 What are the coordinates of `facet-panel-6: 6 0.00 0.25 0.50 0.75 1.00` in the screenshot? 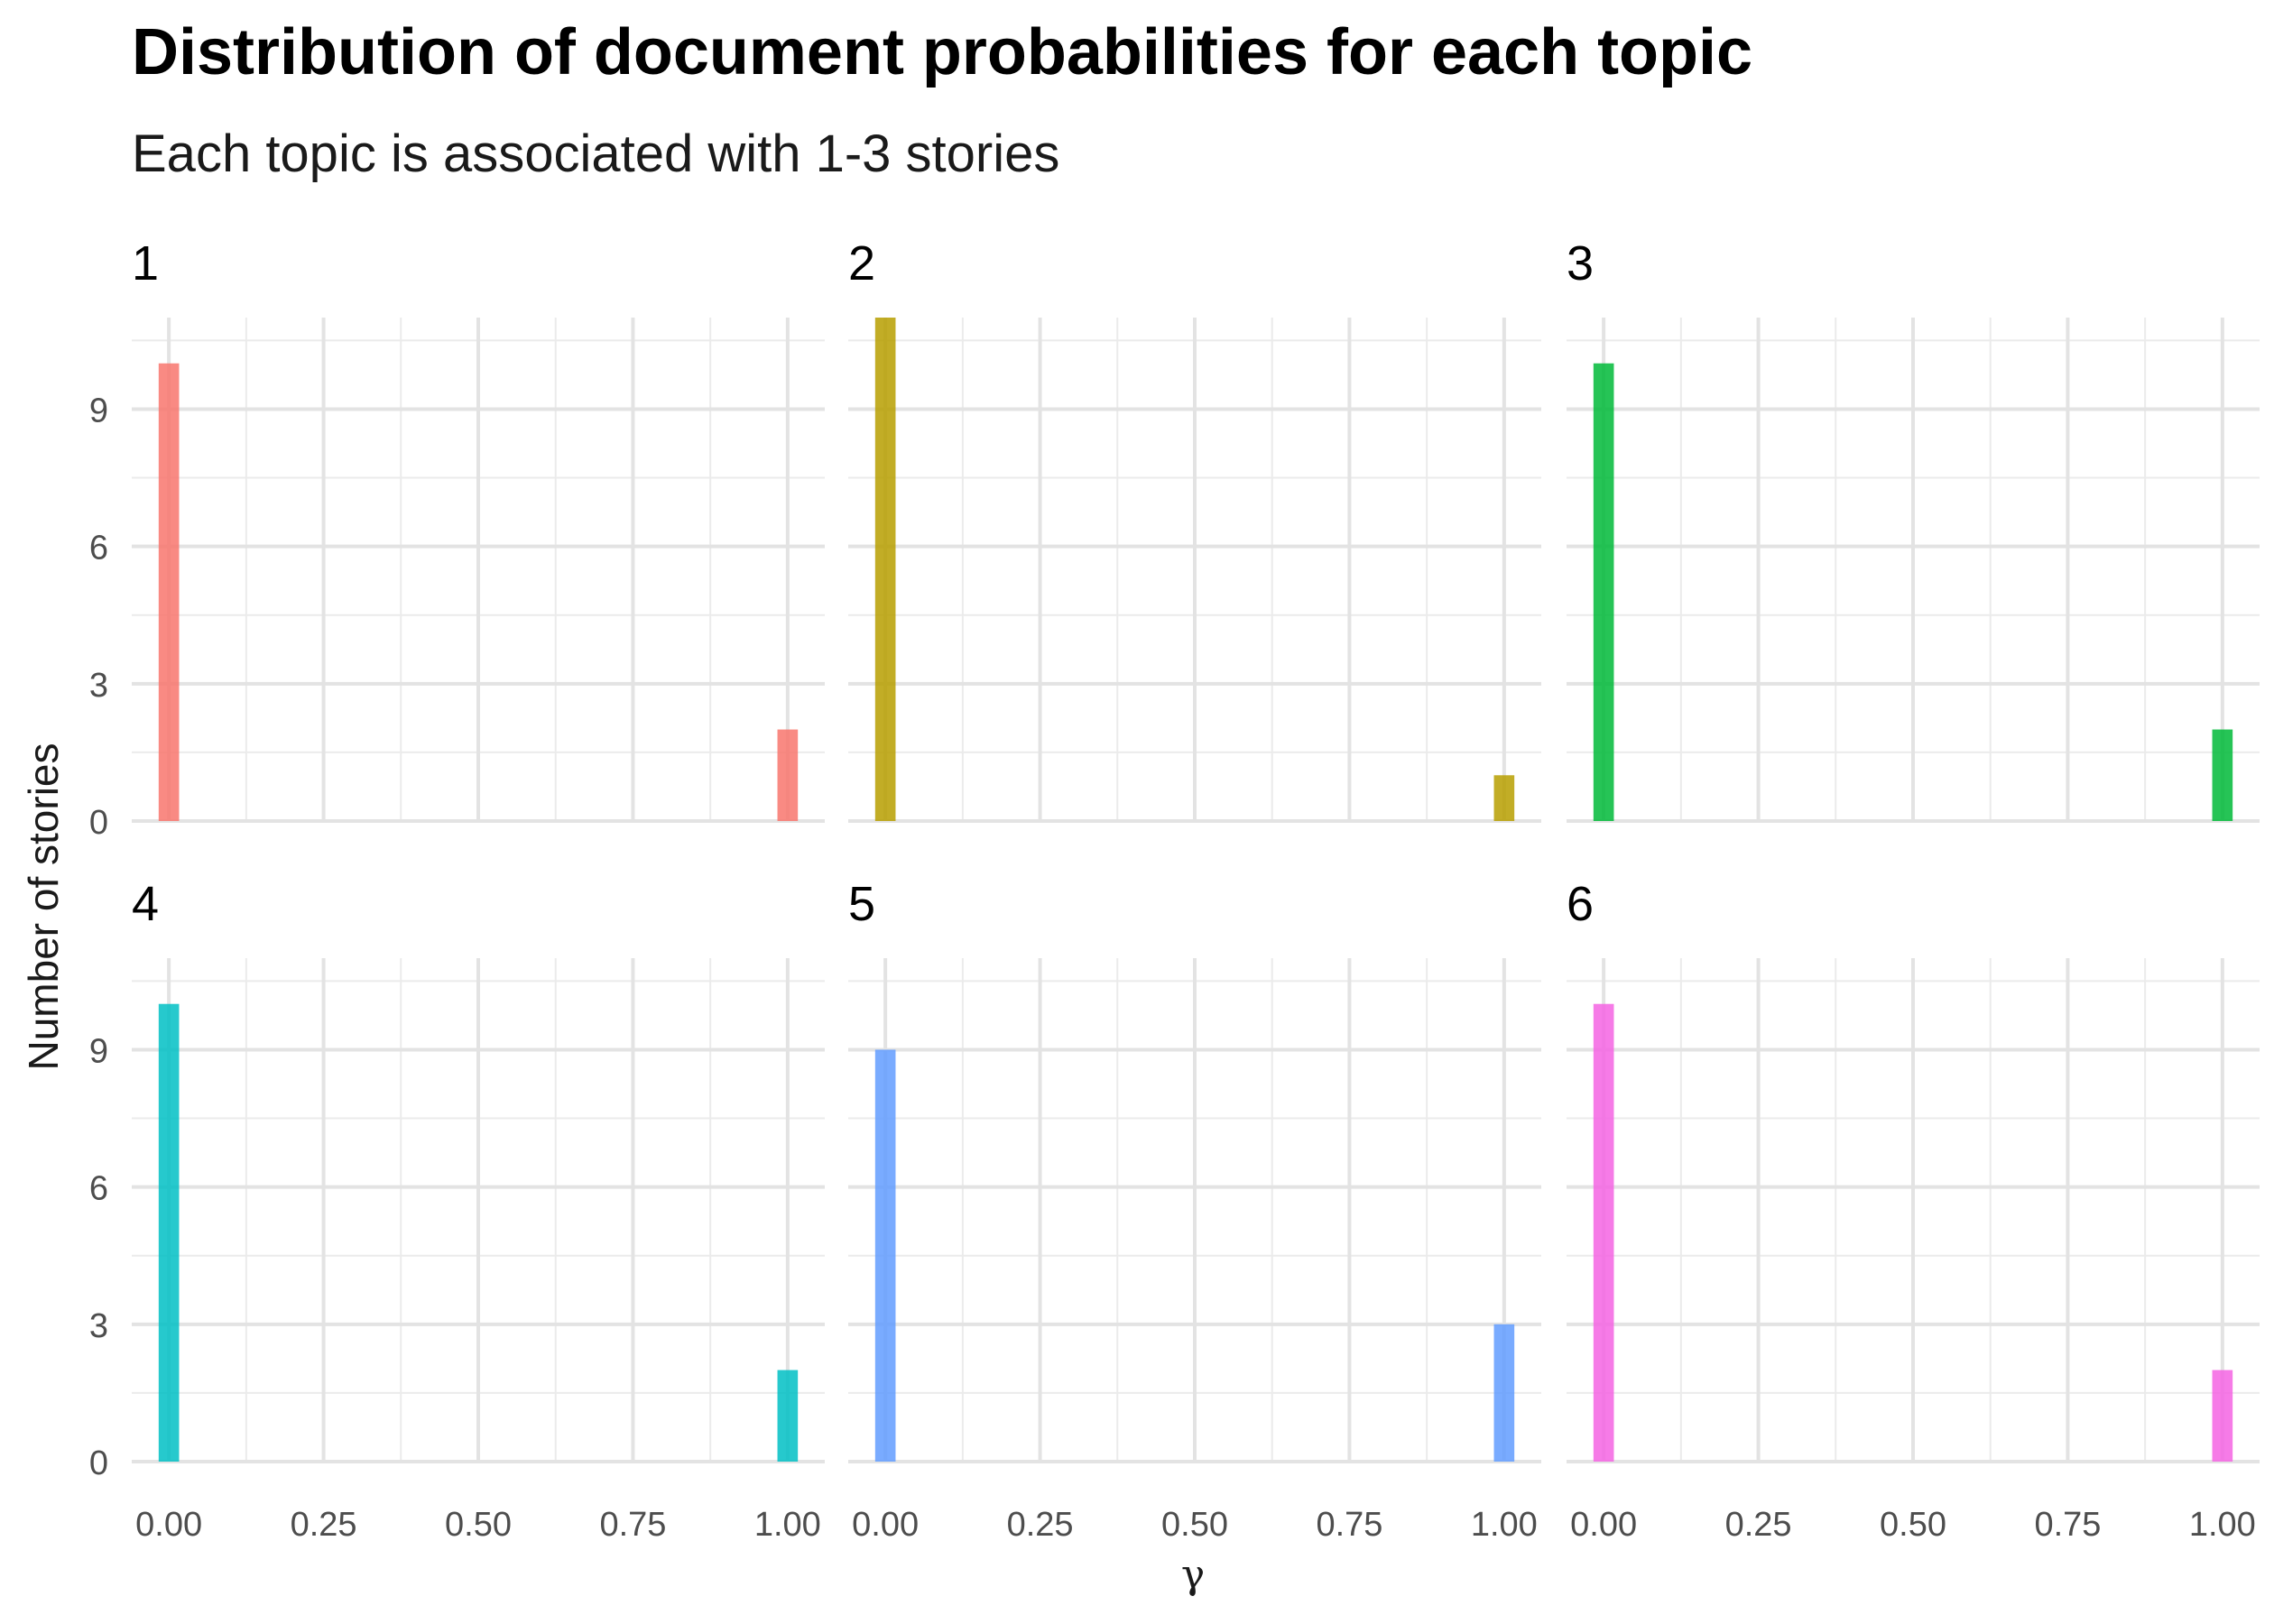 It's located at (1913, 1211).